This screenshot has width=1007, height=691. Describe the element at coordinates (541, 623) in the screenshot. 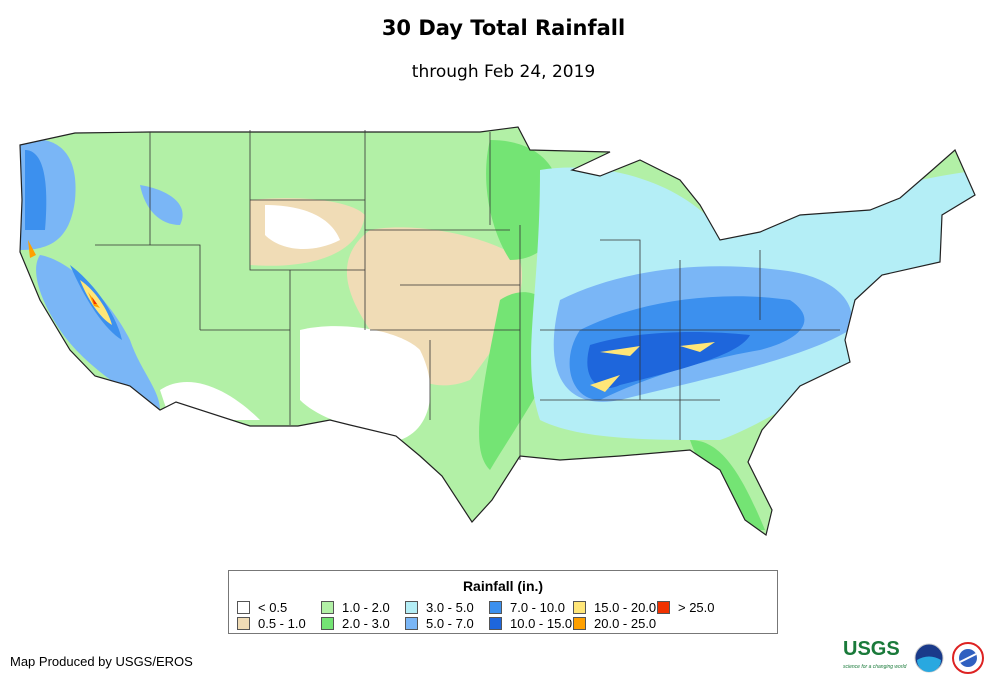

I see `legend-label: 10.0 - 15.0` at that location.